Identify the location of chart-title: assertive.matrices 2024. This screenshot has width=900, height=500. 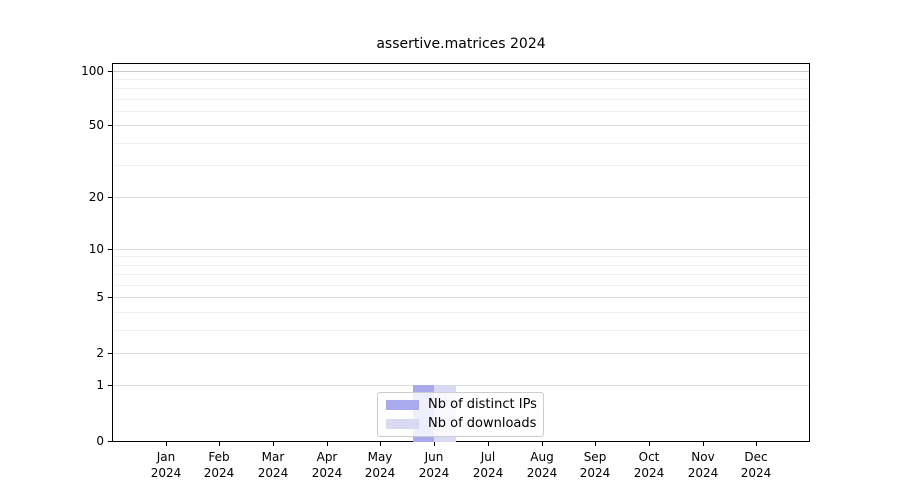
(461, 44).